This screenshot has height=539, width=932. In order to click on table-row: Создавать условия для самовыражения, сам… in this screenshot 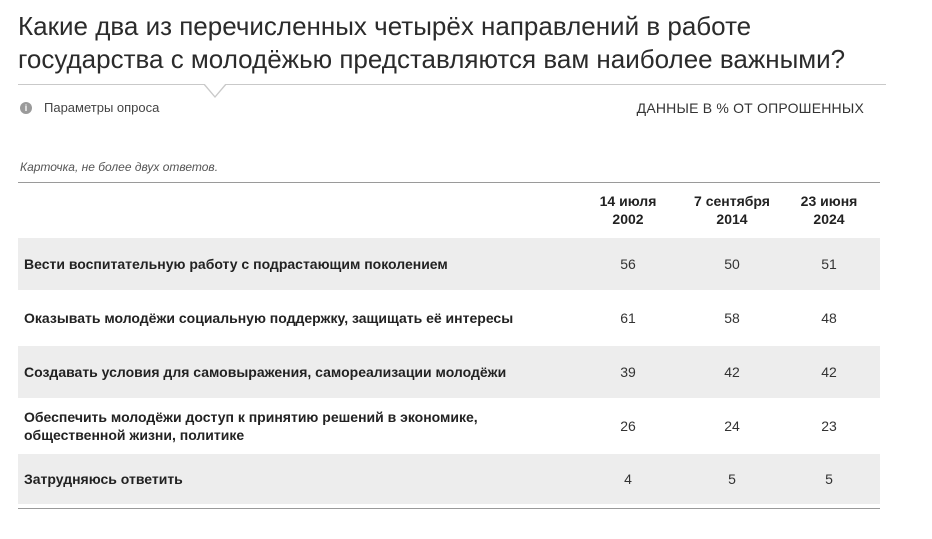, I will do `click(449, 372)`.